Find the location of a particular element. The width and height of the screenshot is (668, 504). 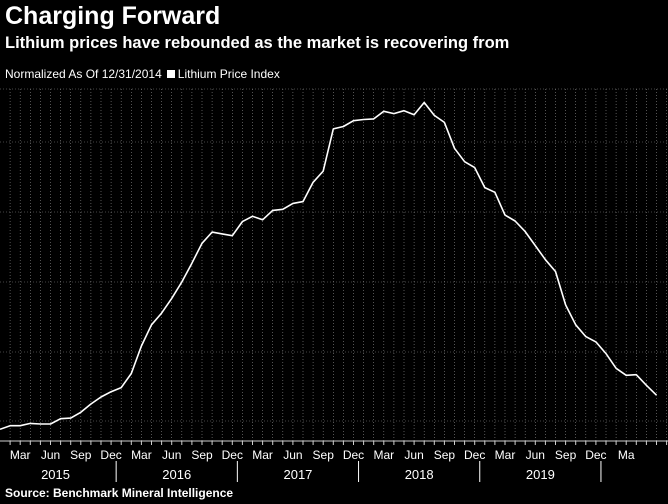

legend-swatch is located at coordinates (170, 74).